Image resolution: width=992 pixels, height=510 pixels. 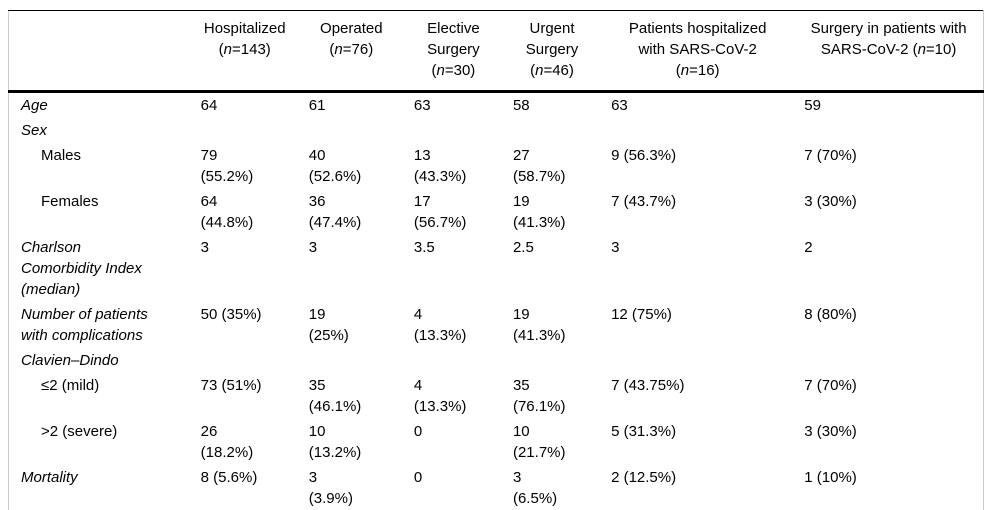 What do you see at coordinates (335, 212) in the screenshot?
I see `cell: 36 (47.4%)` at bounding box center [335, 212].